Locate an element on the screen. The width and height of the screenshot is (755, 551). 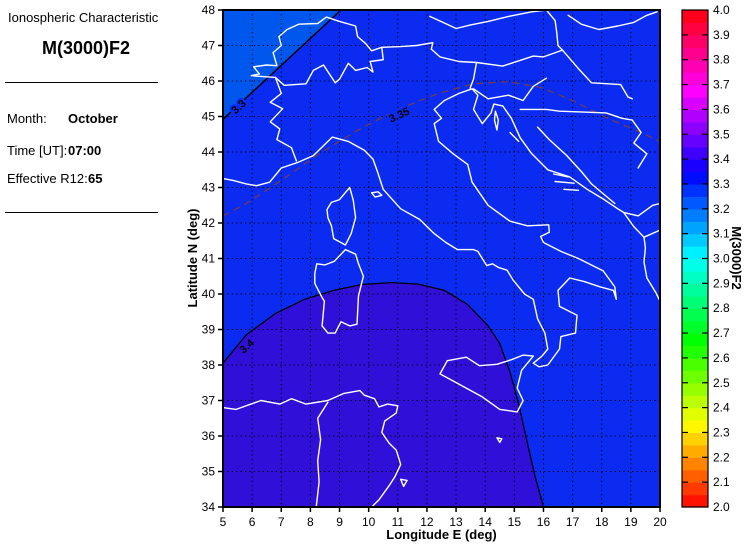
r12-value: 65 is located at coordinates (95, 178).